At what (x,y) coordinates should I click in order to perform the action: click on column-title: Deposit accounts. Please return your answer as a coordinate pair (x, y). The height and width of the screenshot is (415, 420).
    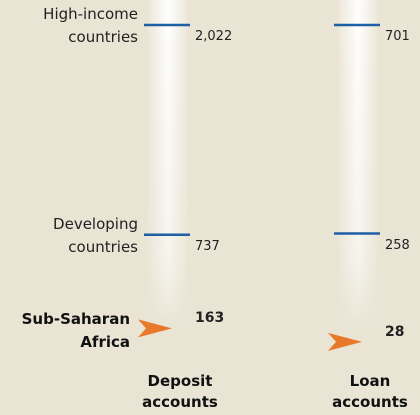
    Looking at the image, I should click on (180, 391).